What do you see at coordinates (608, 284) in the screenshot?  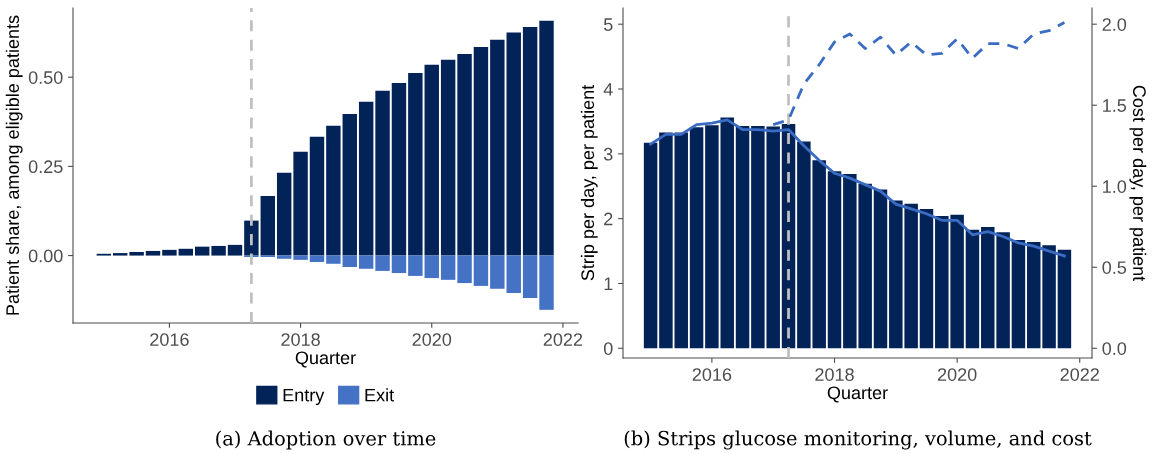 I see `y-tick-label: 1` at bounding box center [608, 284].